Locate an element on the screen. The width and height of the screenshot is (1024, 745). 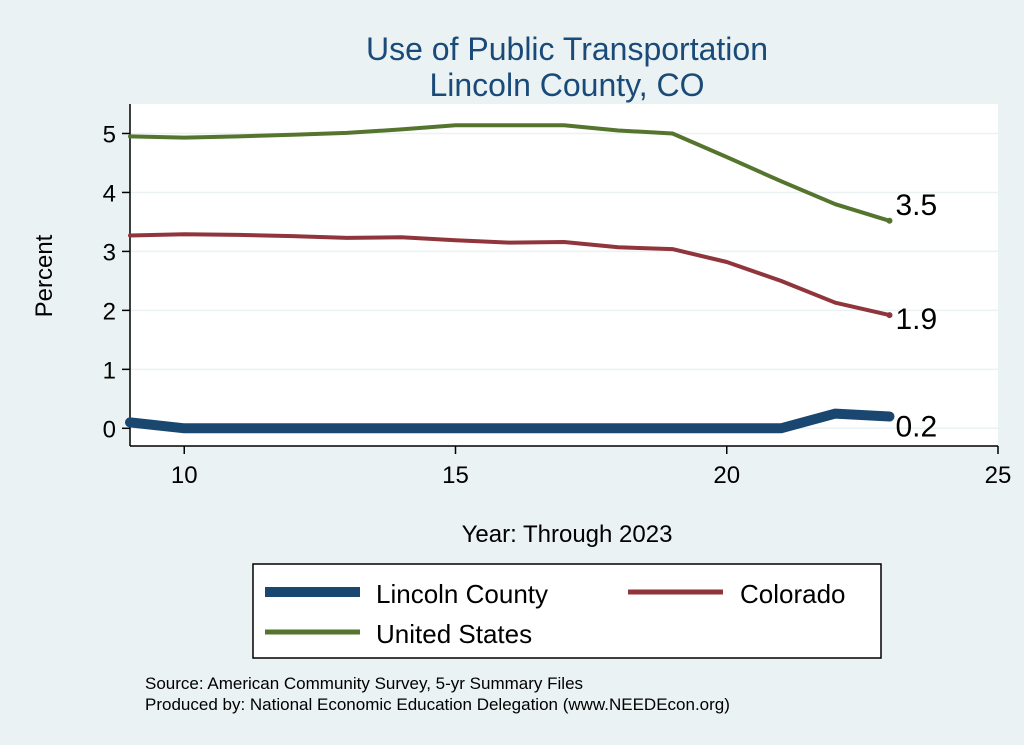
end-label-colorado: 1.9 is located at coordinates (917, 319).